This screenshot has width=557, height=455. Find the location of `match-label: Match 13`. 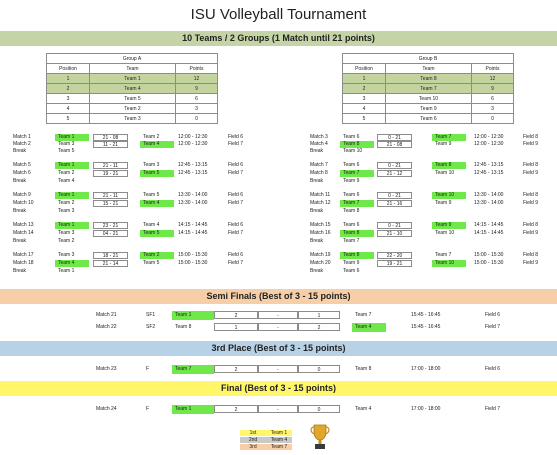

match-label: Match 13 is located at coordinates (23, 225).